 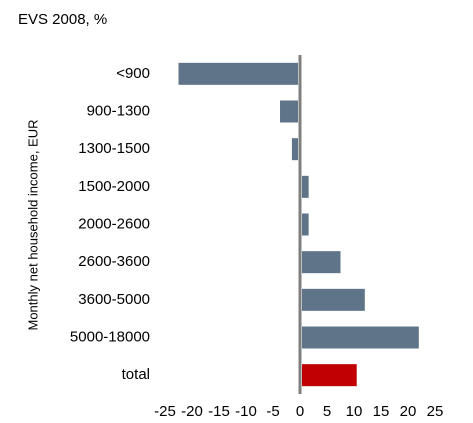 What do you see at coordinates (114, 223) in the screenshot?
I see `y-tick-label: 2000-2600` at bounding box center [114, 223].